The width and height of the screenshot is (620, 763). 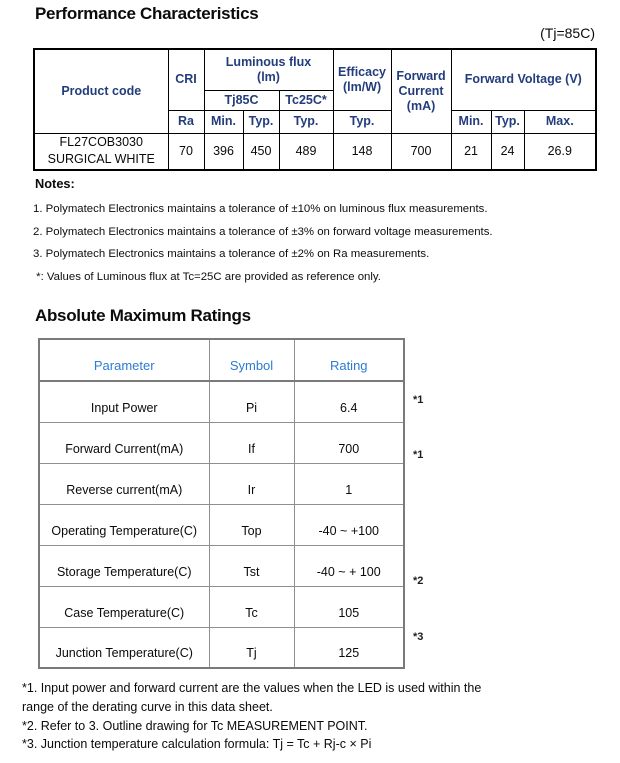 I want to click on perf-header-efficacy: Efficacy (lm/W), so click(x=362, y=79).